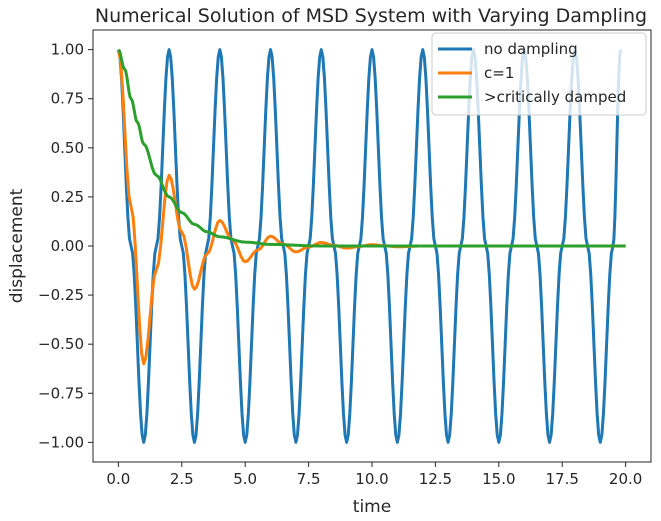 This screenshot has height=521, width=661. I want to click on legend: no dampling c=1 >critically damped, so click(539, 74).